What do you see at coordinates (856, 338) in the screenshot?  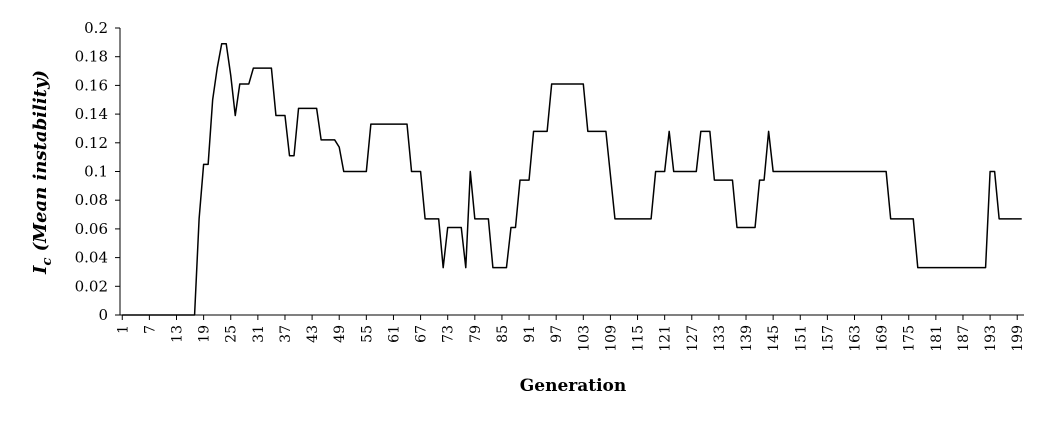 I see `x-tick-label: 163` at bounding box center [856, 338].